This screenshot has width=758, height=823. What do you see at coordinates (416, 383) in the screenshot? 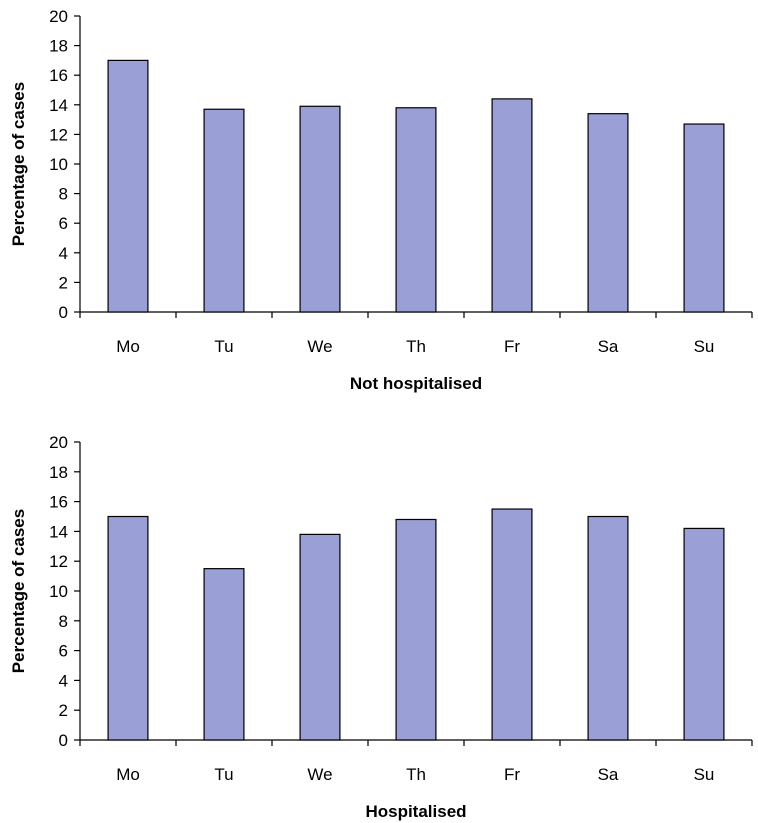
I see `x-axis-title: Not hospitalised` at bounding box center [416, 383].